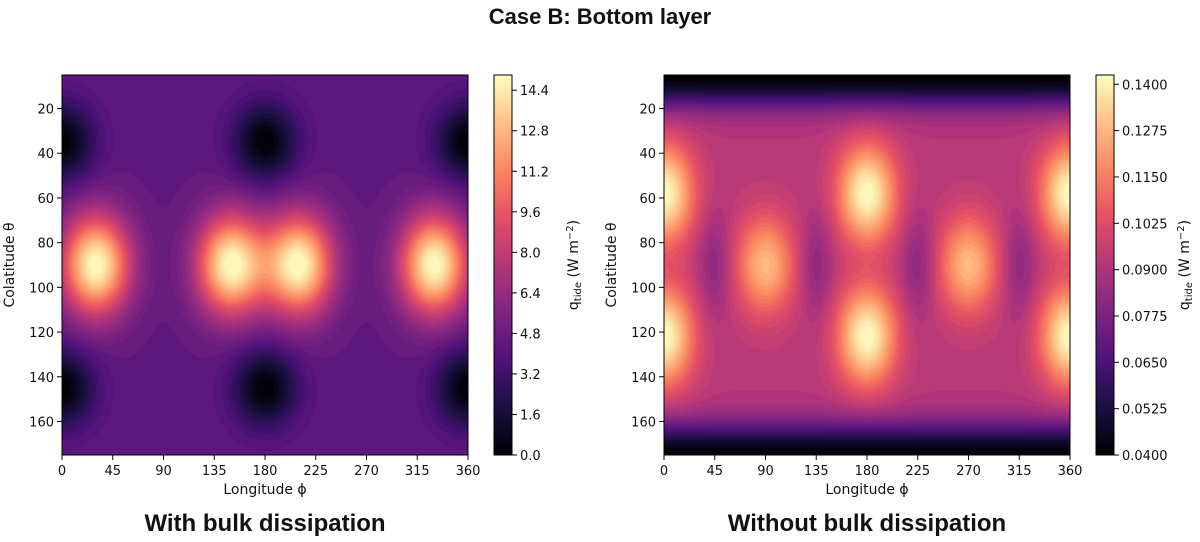  Describe the element at coordinates (265, 523) in the screenshot. I see `caption-left: With bulk dissipation` at that location.